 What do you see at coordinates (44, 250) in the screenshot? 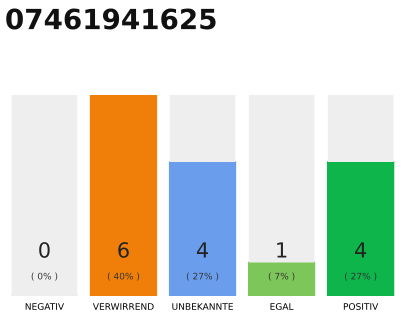
I see `data-label: 0` at bounding box center [44, 250].